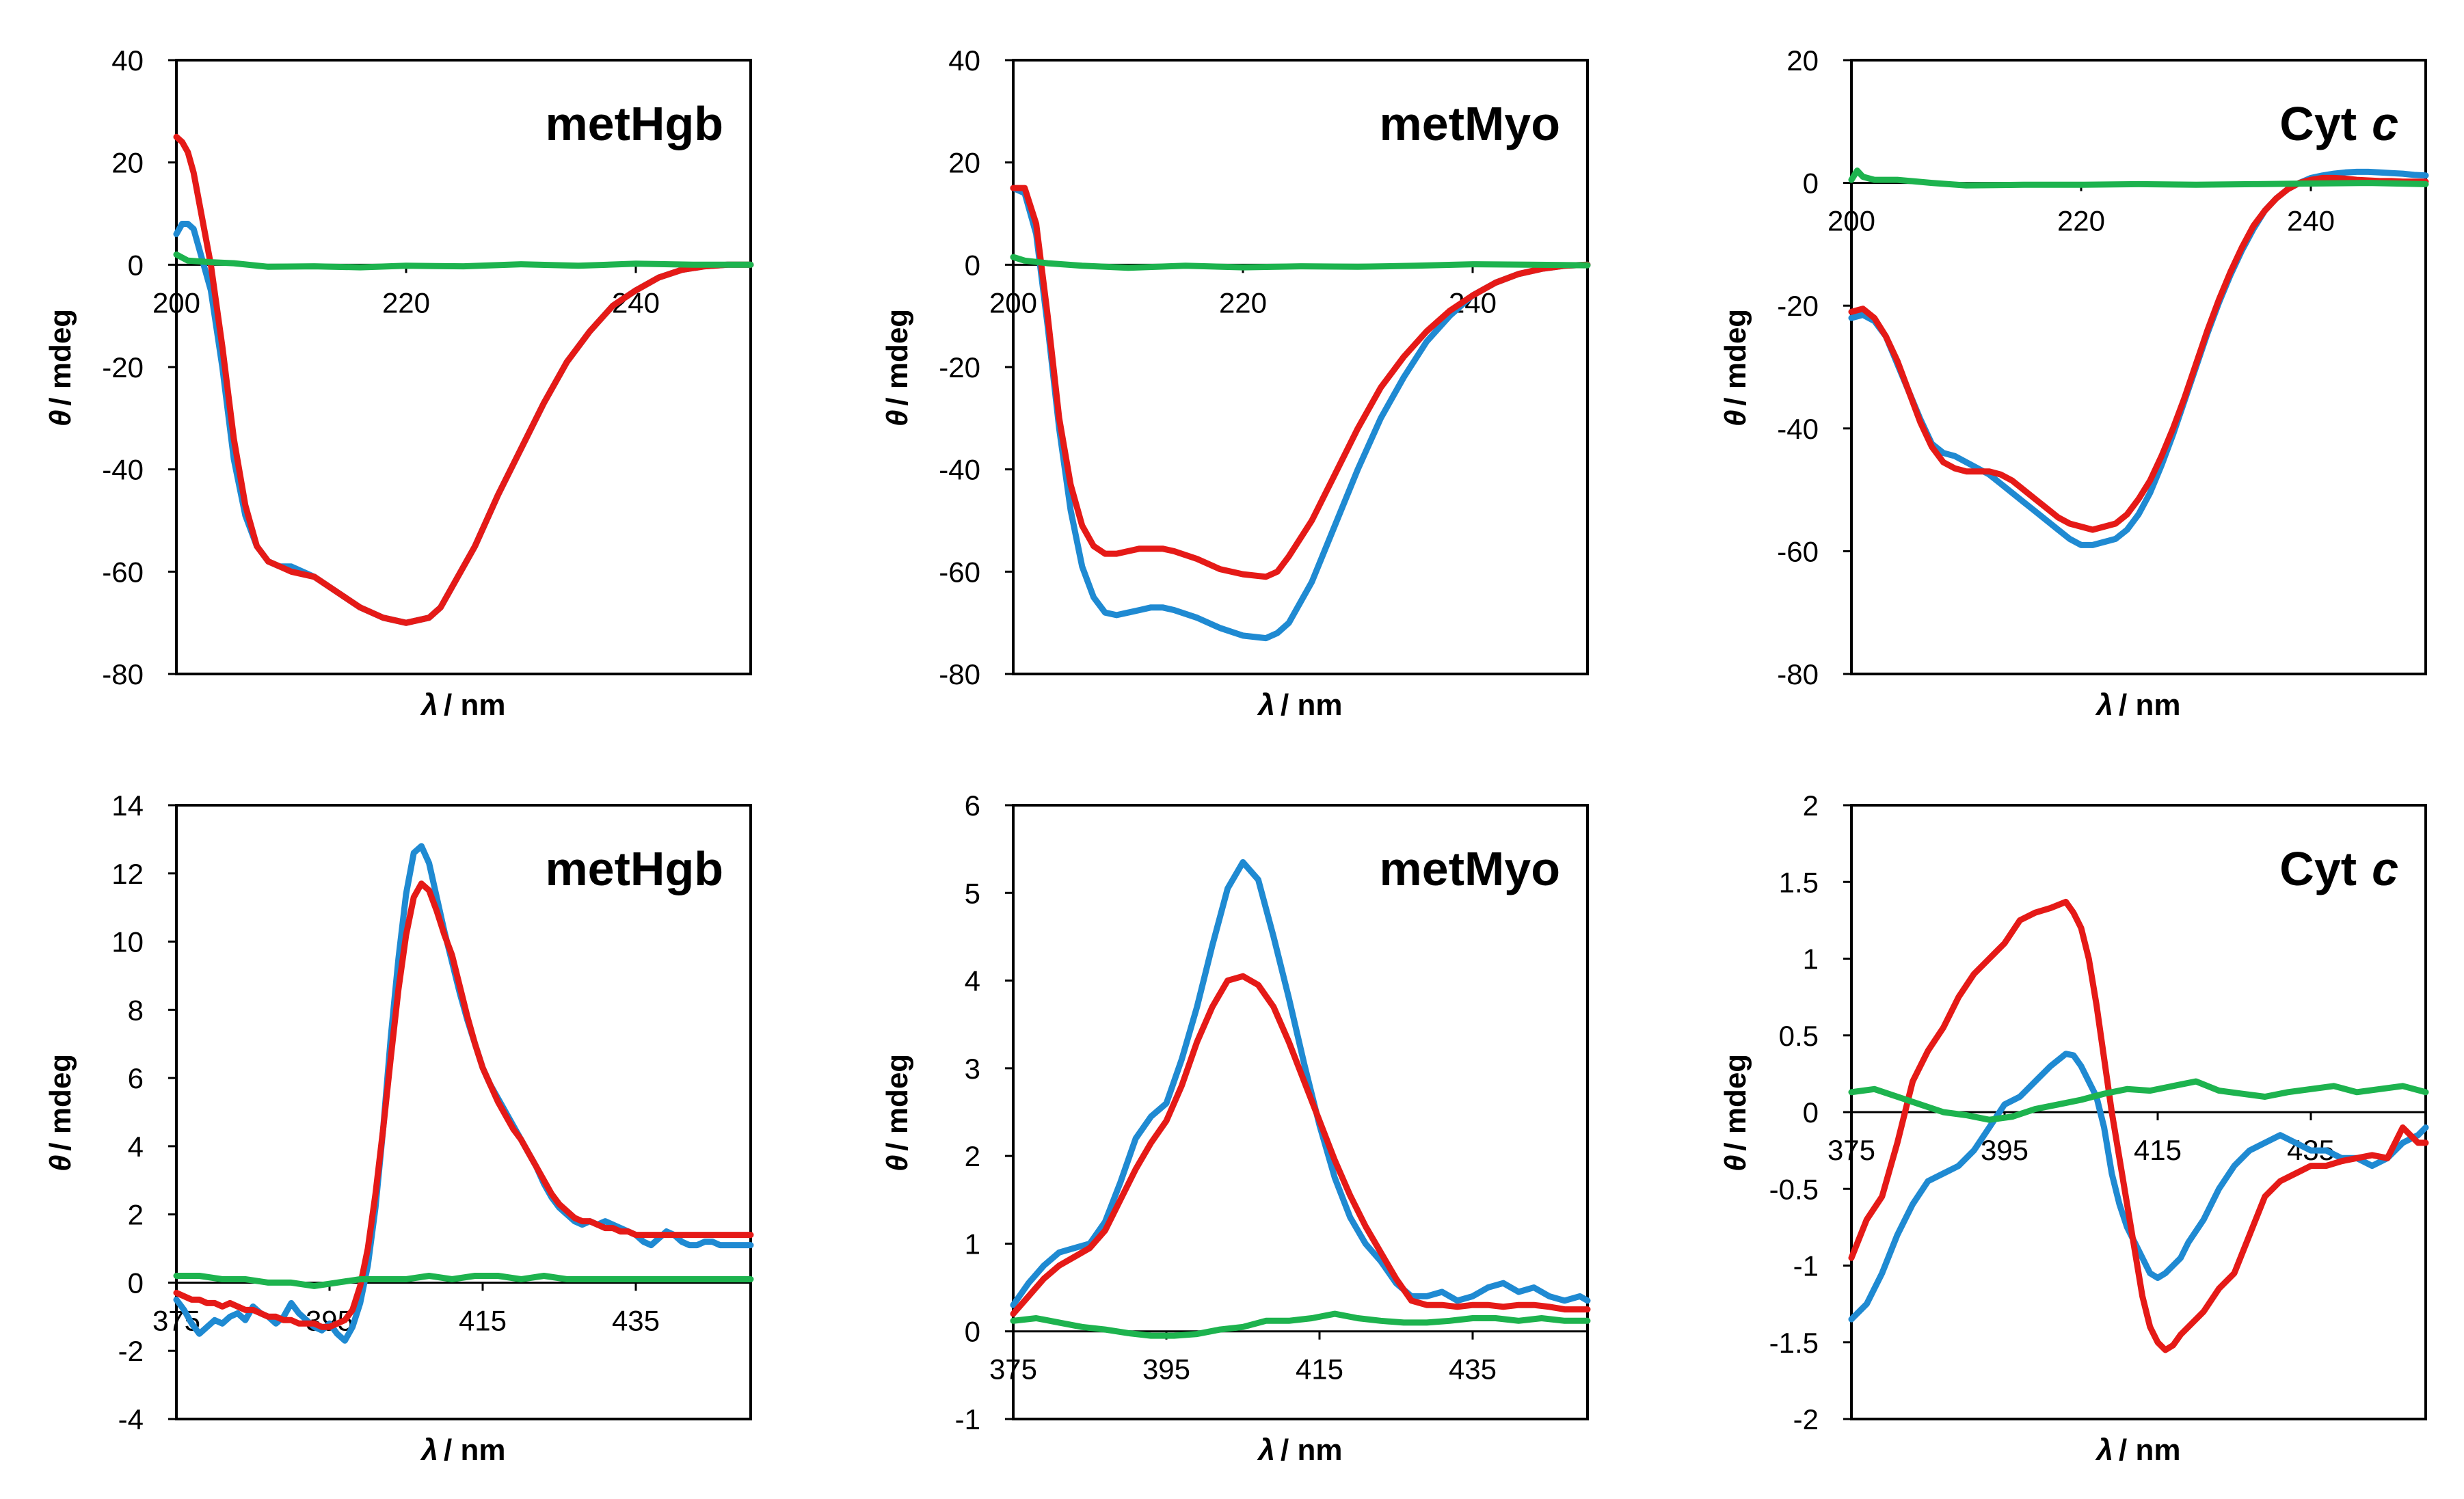 Image resolution: width=2464 pixels, height=1499 pixels. I want to click on y-tick-label: 40, so click(127, 61).